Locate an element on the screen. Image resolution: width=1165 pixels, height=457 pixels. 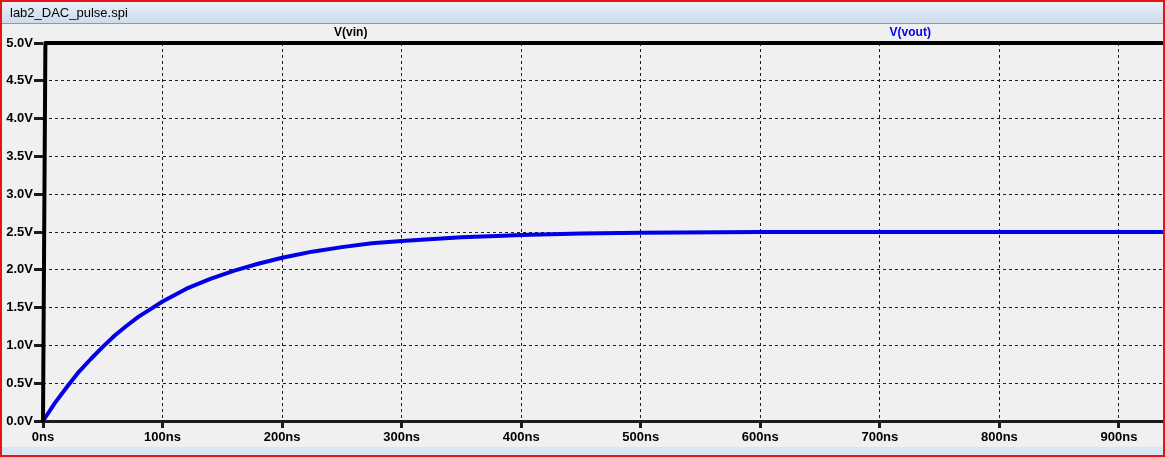
x-tick-label: 300ns is located at coordinates (402, 437).